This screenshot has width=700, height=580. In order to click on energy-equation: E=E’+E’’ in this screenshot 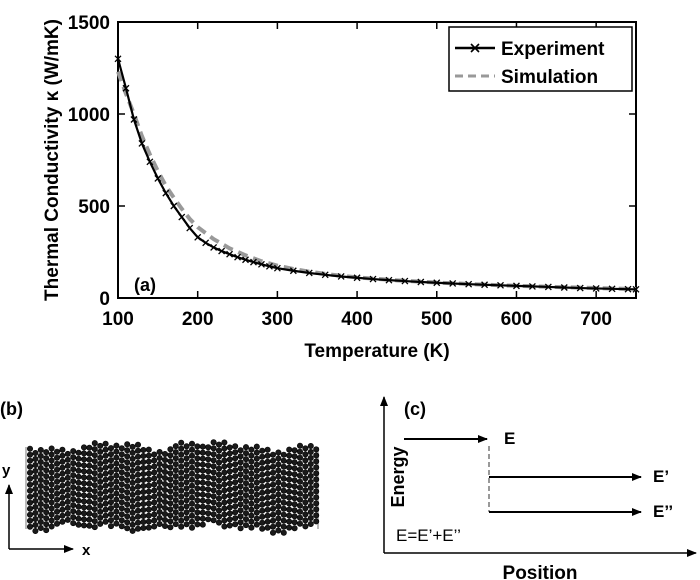, I will do `click(428, 535)`.